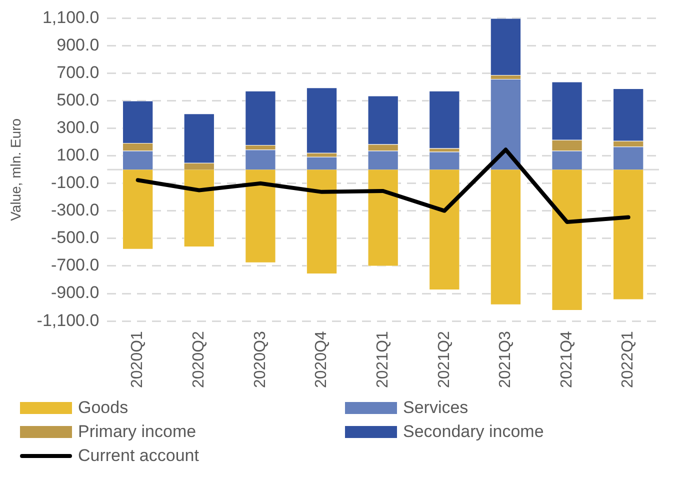 This screenshot has height=478, width=673. I want to click on y-tick-label: 100.0, so click(78, 155).